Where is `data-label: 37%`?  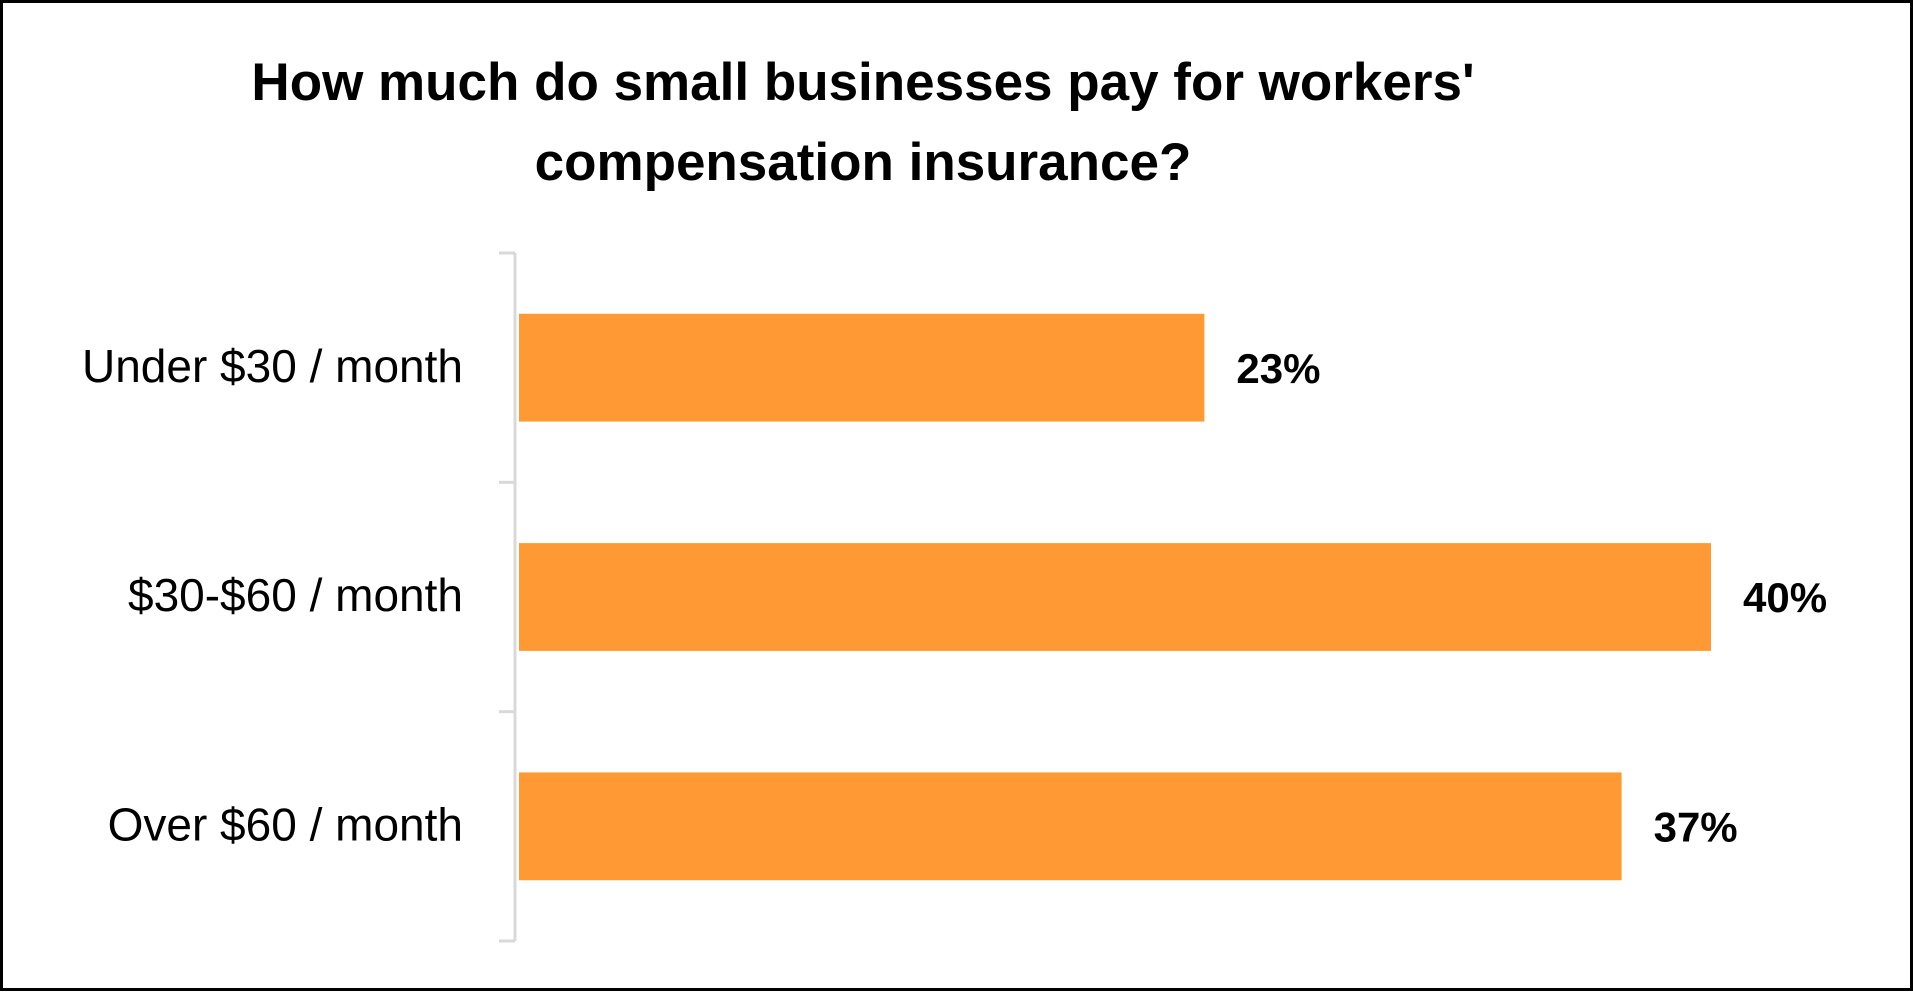
data-label: 37% is located at coordinates (1696, 826).